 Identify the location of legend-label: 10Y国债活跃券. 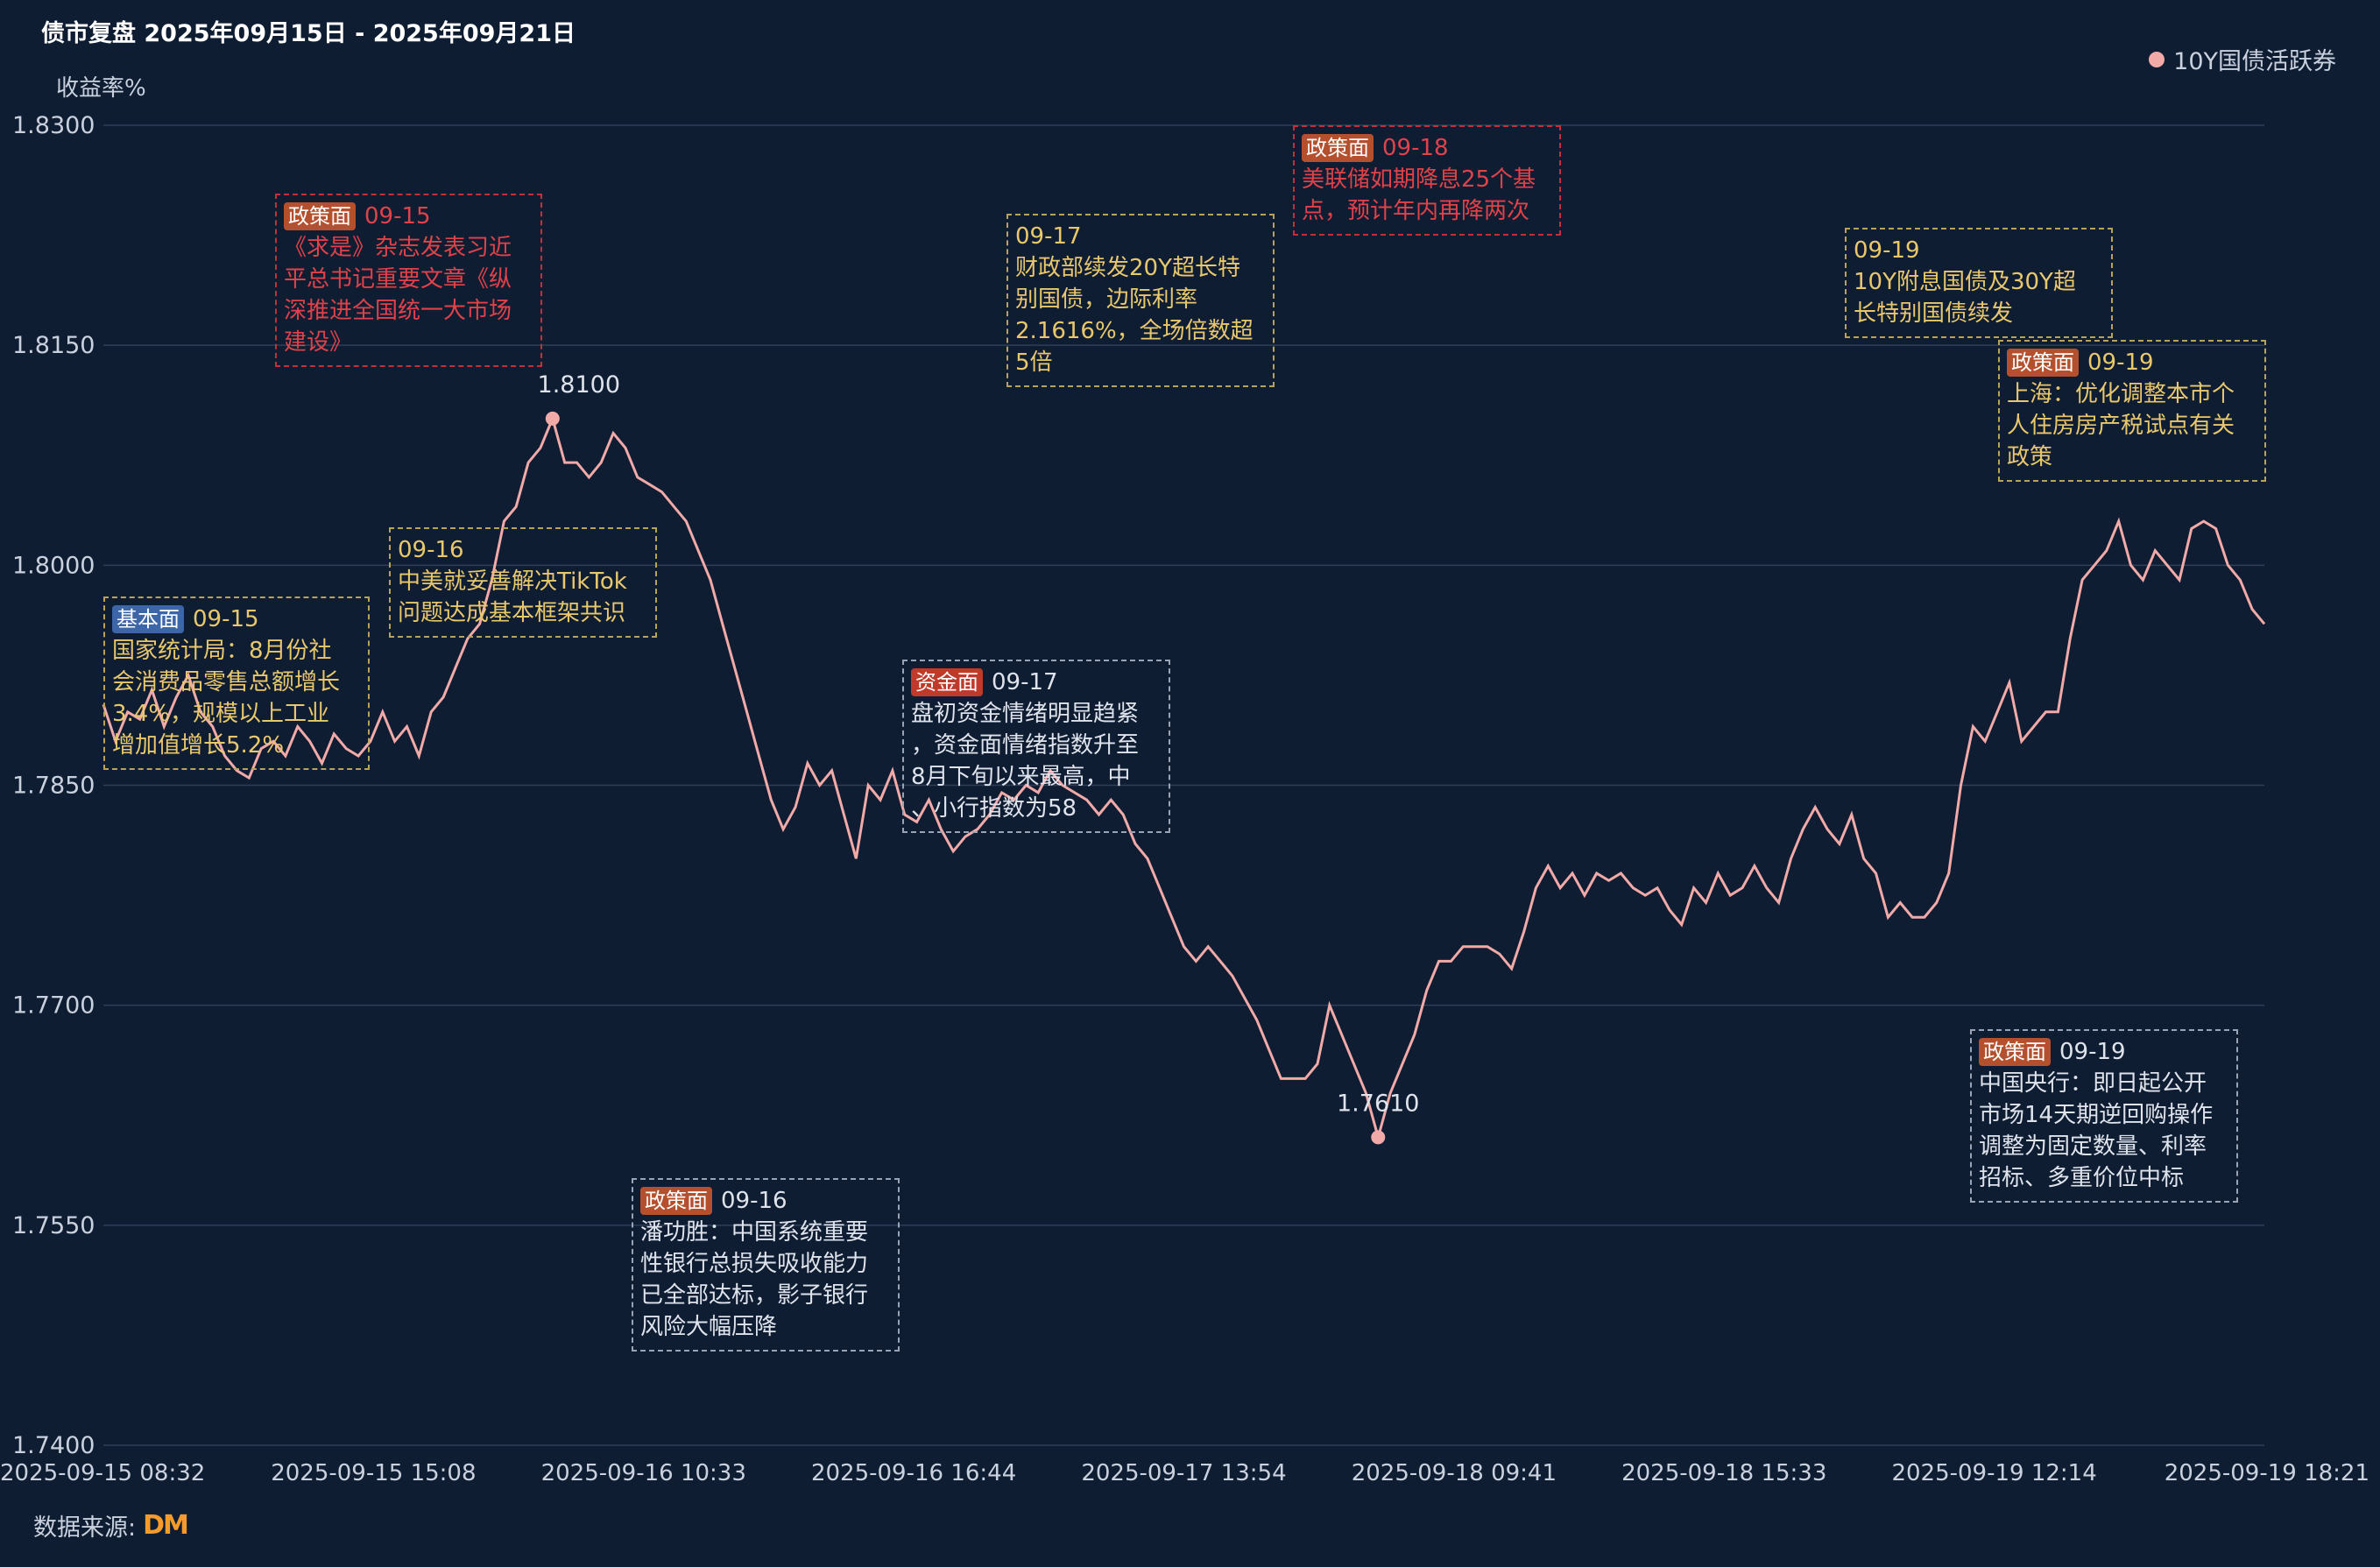
(2254, 61).